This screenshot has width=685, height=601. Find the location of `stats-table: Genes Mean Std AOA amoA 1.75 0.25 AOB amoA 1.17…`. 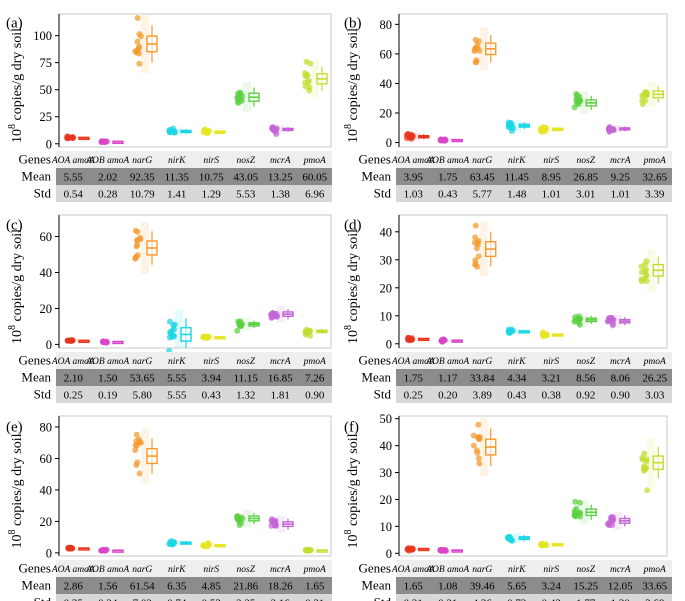

stats-table: Genes Mean Std AOA amoA 1.75 0.25 AOB amoA 1.17… is located at coordinates (515, 377).